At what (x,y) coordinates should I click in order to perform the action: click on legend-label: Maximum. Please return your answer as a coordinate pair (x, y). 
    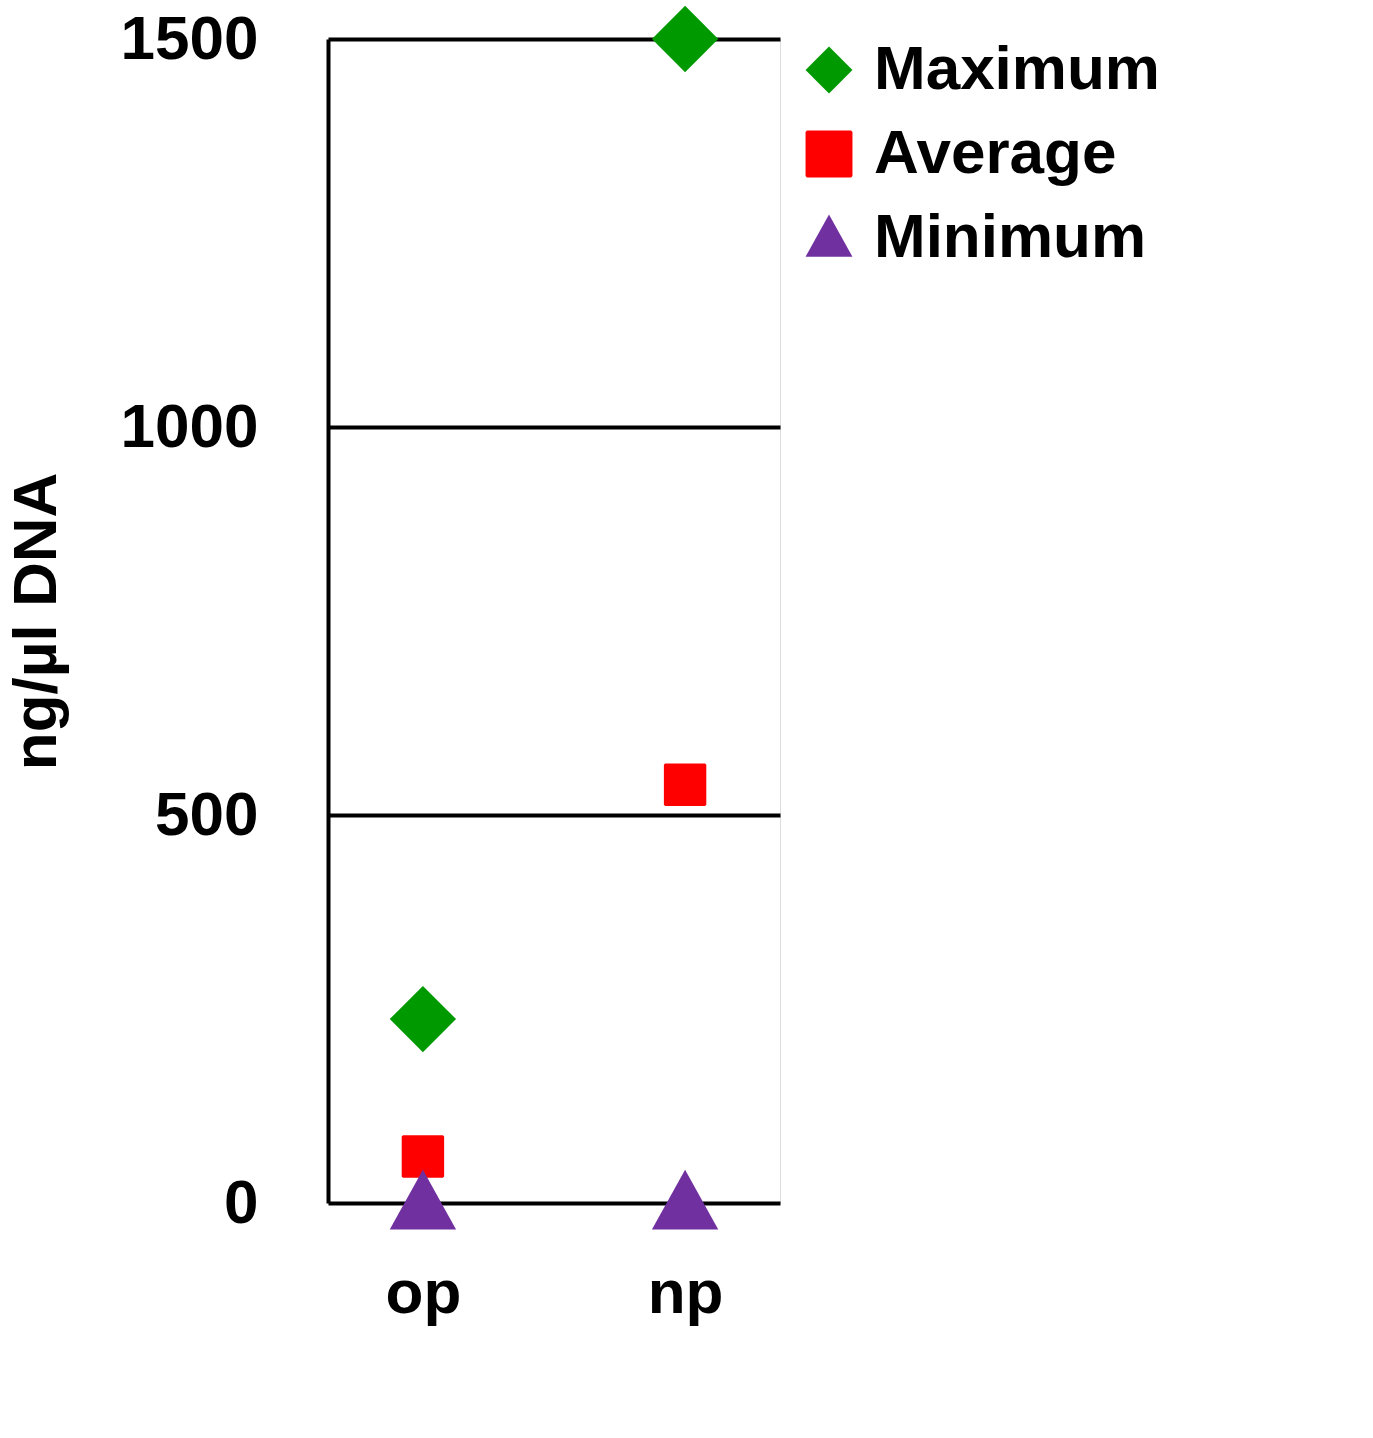
    Looking at the image, I should click on (1017, 67).